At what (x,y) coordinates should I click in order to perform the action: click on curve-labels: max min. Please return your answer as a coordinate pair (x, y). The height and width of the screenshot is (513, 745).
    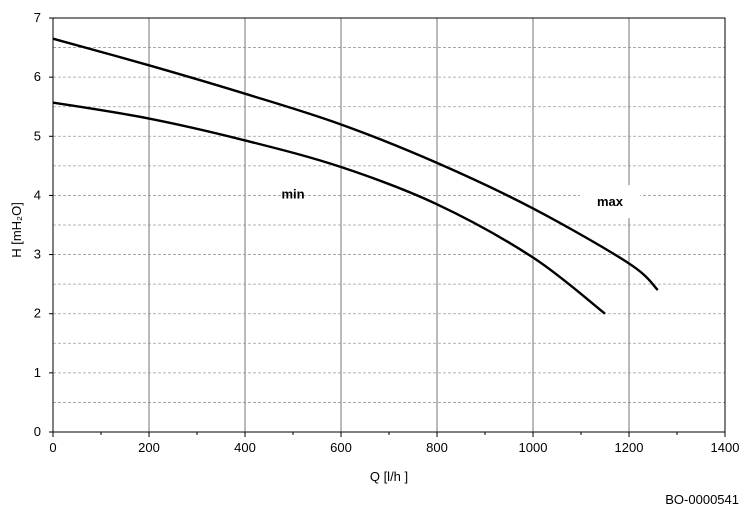
    Looking at the image, I should click on (460, 202).